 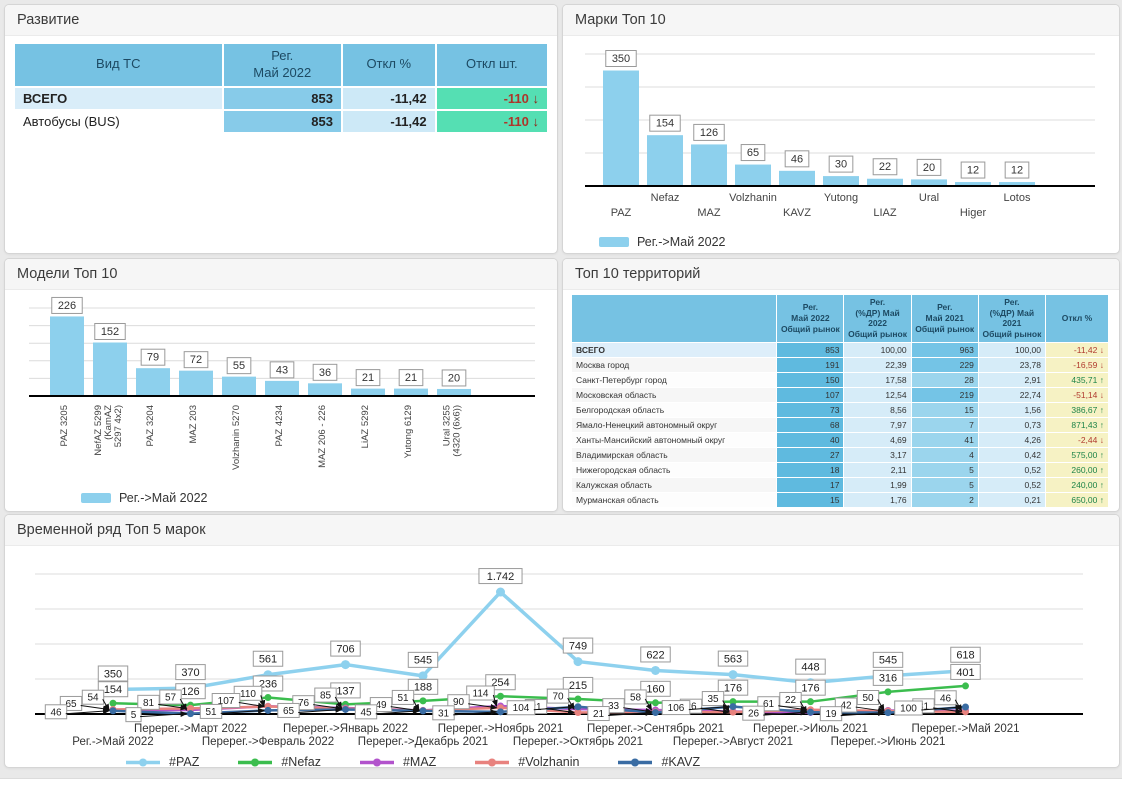 I want to click on bar-PAZ 4234, so click(x=282, y=388).